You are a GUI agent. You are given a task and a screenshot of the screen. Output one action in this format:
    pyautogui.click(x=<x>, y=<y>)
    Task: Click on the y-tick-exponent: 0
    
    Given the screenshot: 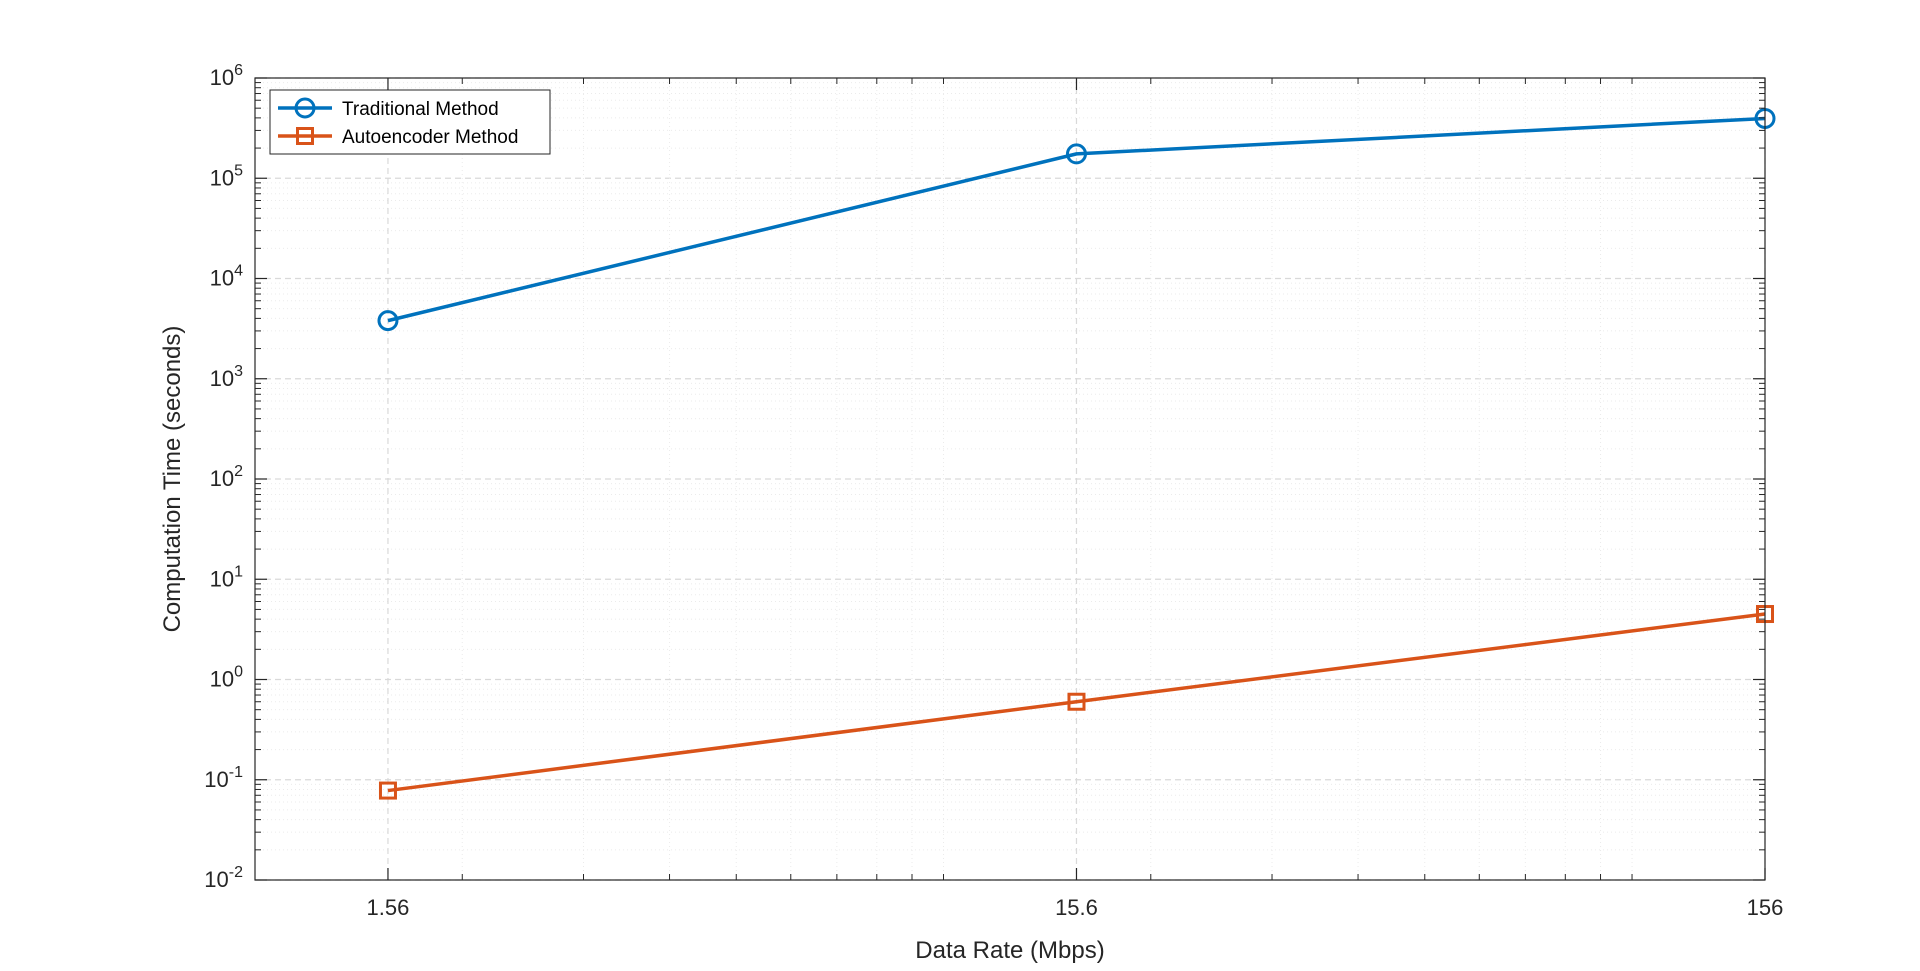 What is the action you would take?
    pyautogui.click(x=238, y=672)
    